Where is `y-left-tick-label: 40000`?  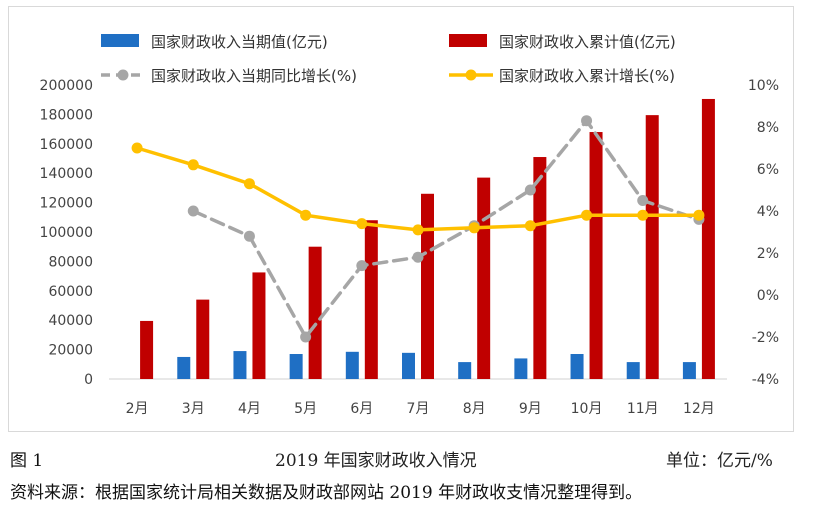 y-left-tick-label: 40000 is located at coordinates (70, 321).